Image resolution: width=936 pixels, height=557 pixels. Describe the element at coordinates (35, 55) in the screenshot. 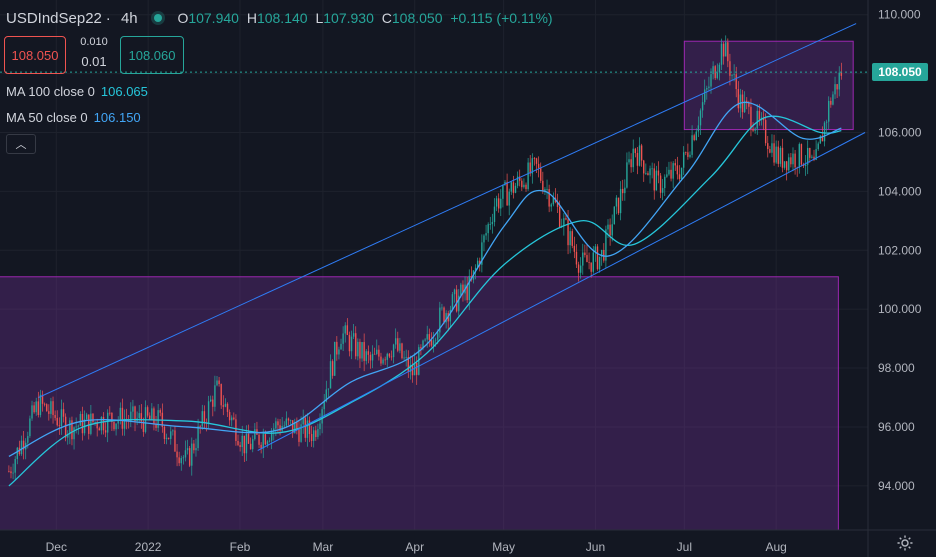

I see `sell-button: 108.050` at that location.